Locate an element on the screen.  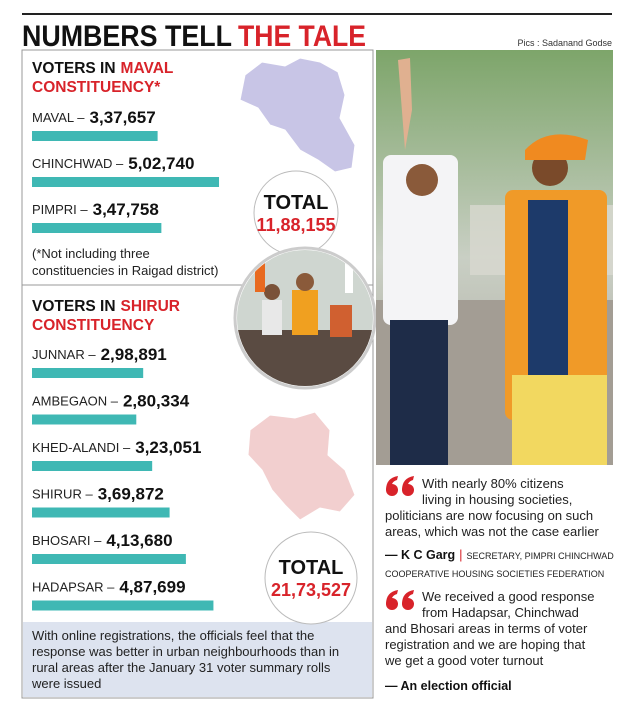
voter-count: 3,69,872 is located at coordinates (131, 494).